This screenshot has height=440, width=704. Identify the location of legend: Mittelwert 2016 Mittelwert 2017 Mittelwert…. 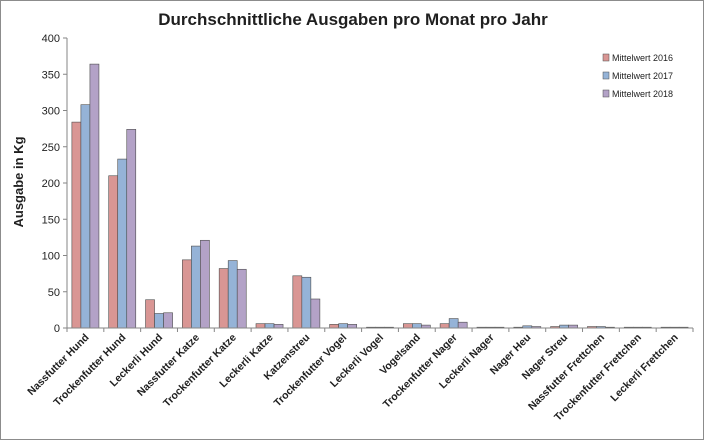
(637, 76).